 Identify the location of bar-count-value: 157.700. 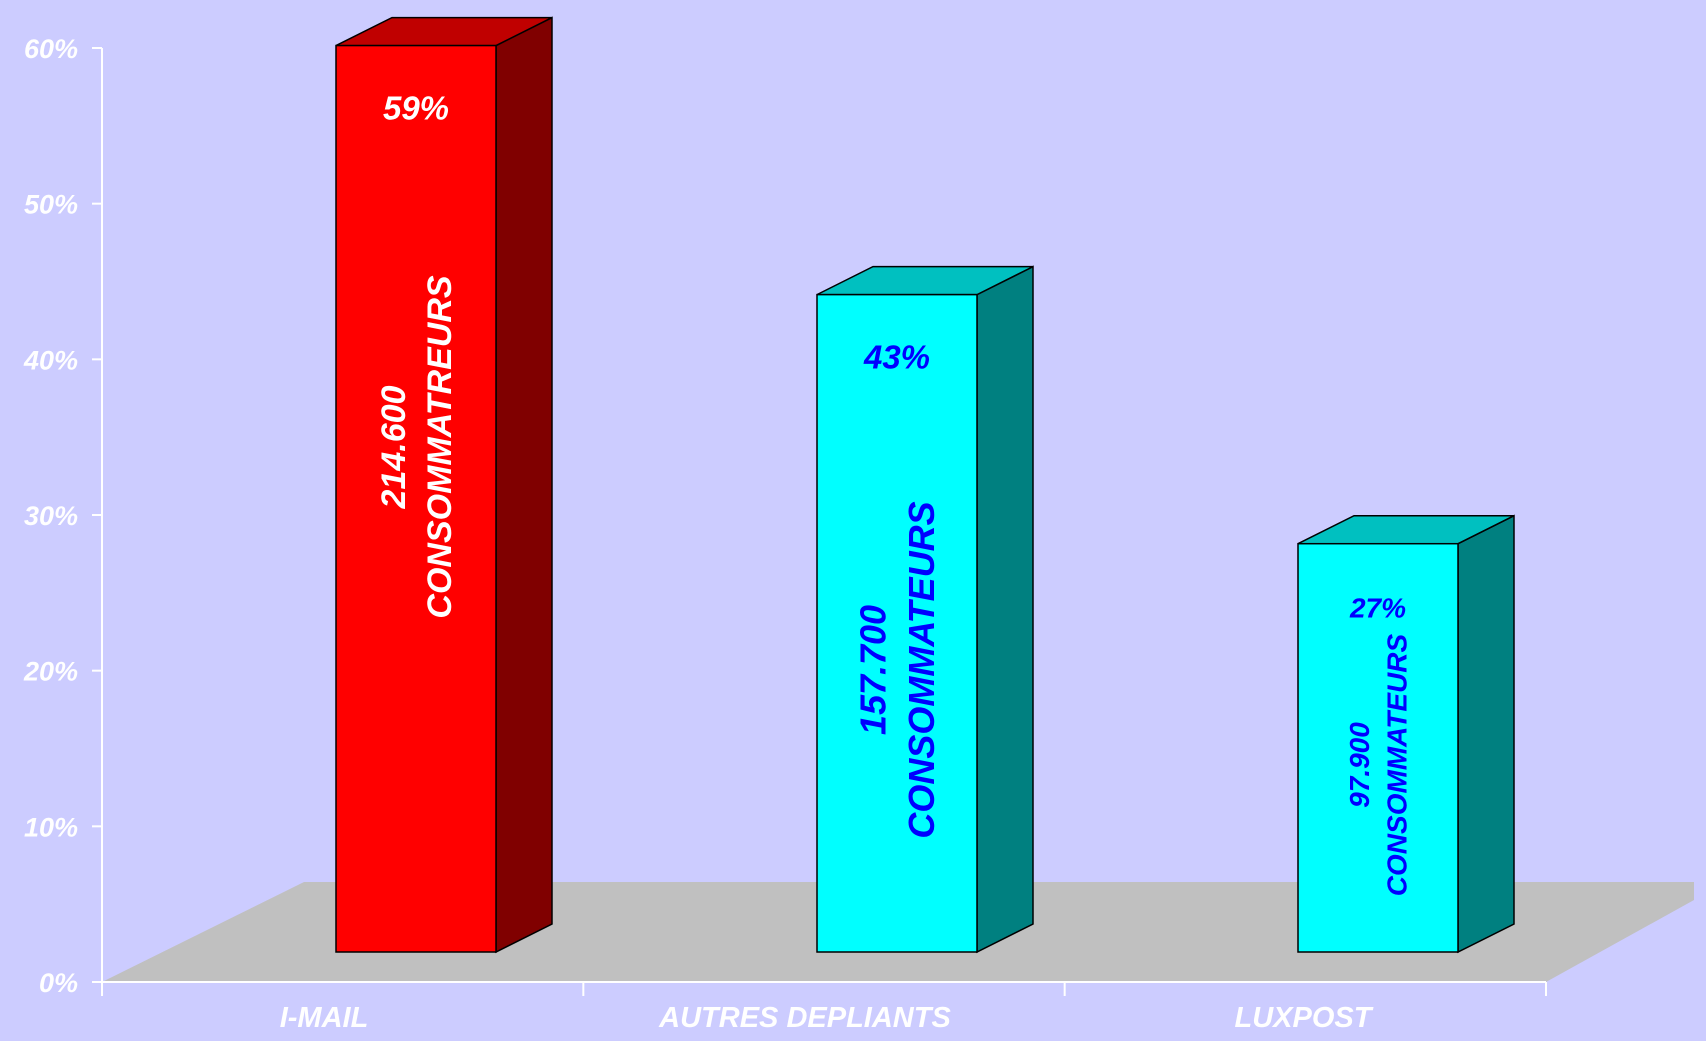
(872, 670).